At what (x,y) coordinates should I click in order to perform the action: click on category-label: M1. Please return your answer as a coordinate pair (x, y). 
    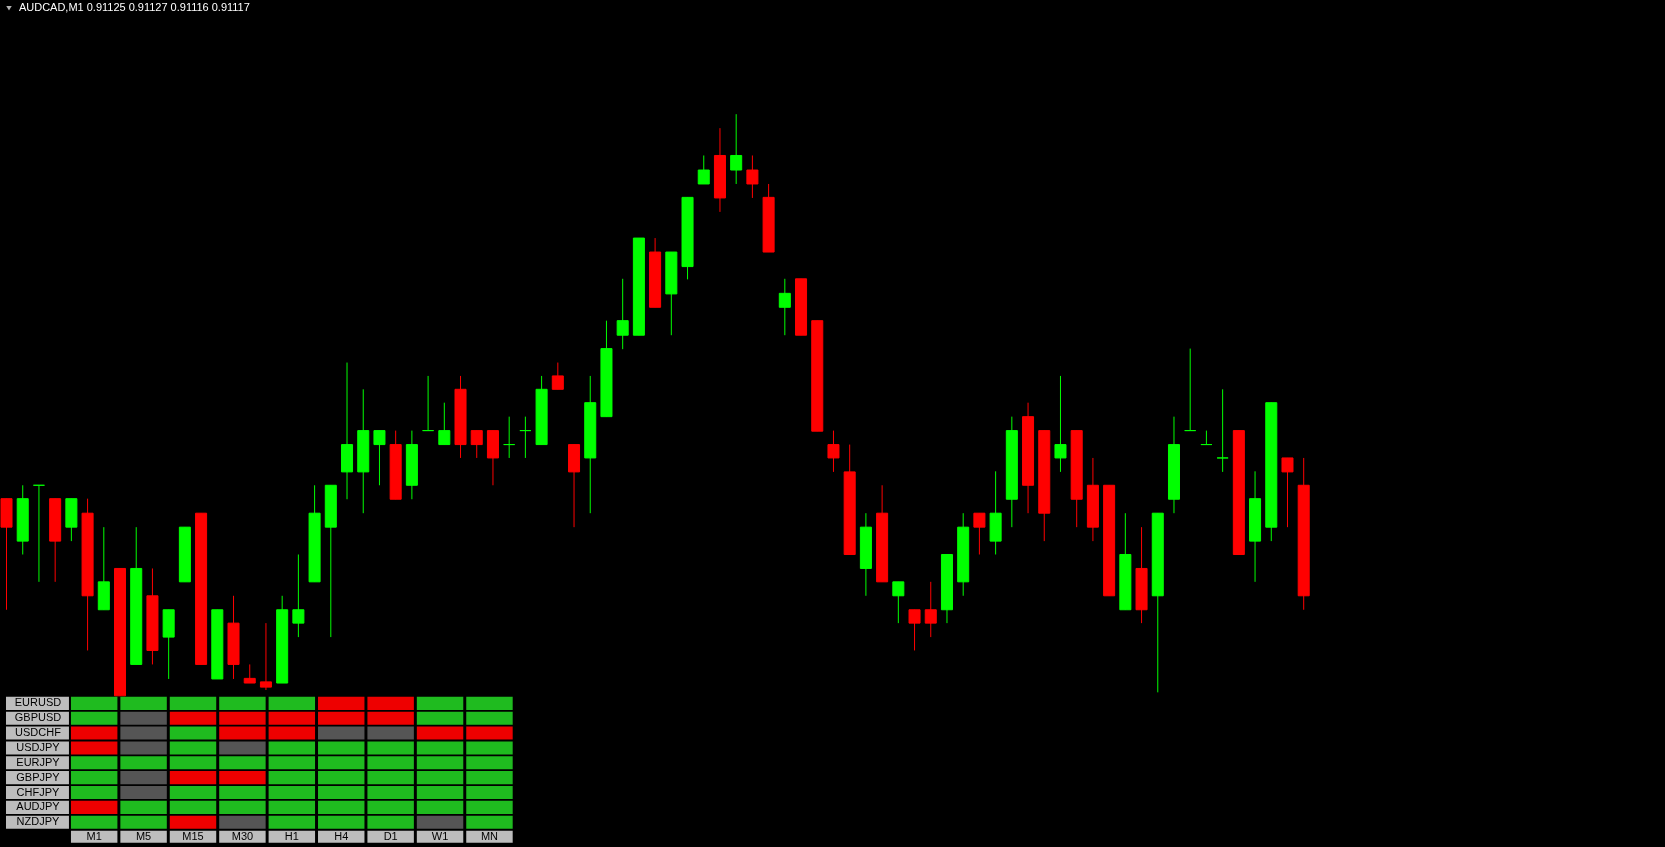
    Looking at the image, I should click on (94, 835).